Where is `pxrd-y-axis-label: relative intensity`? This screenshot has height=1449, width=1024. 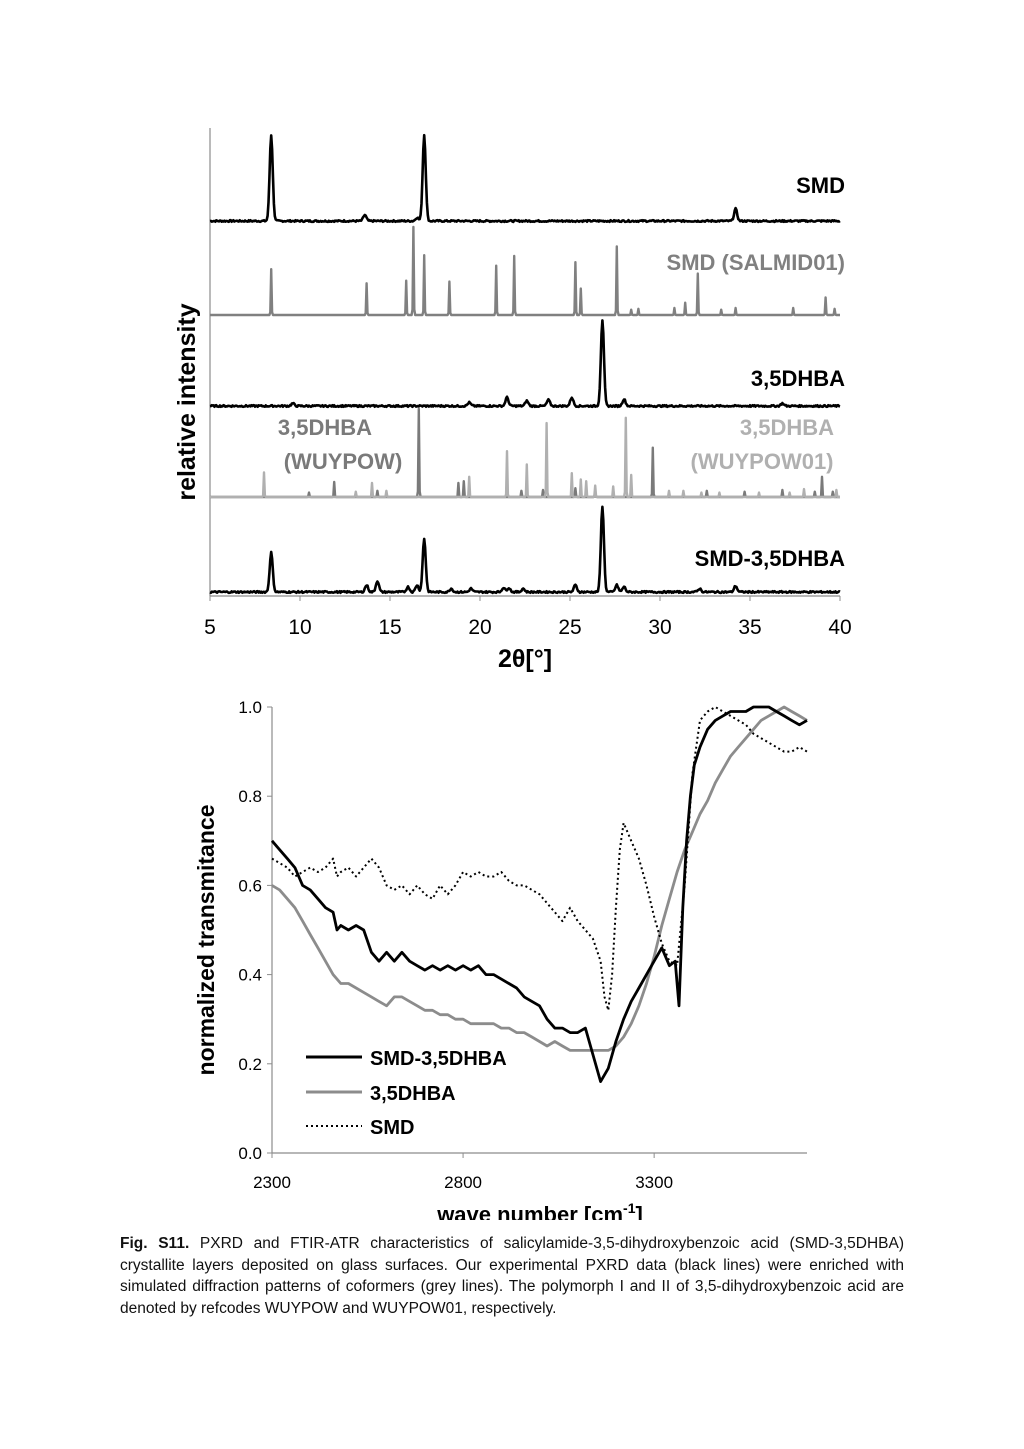
pxrd-y-axis-label: relative intensity is located at coordinates (187, 401).